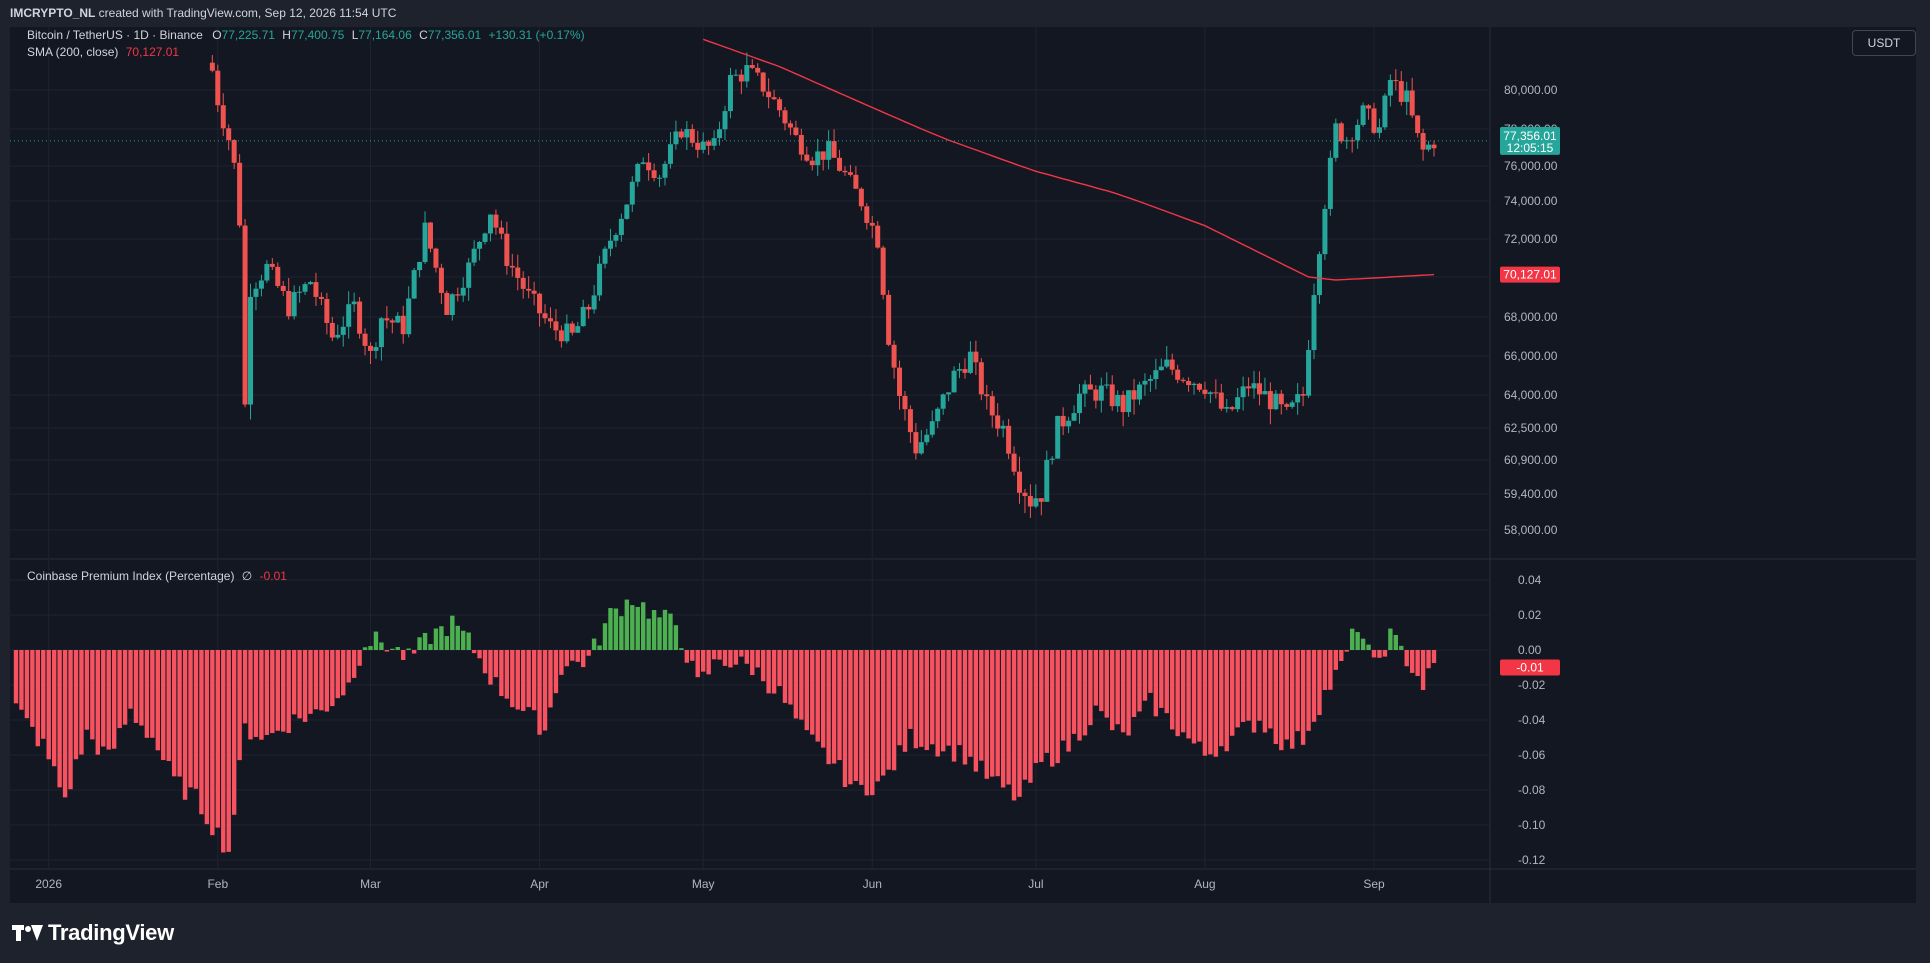 This screenshot has width=1930, height=963. Describe the element at coordinates (48, 884) in the screenshot. I see `time-tick-label: 2026` at that location.